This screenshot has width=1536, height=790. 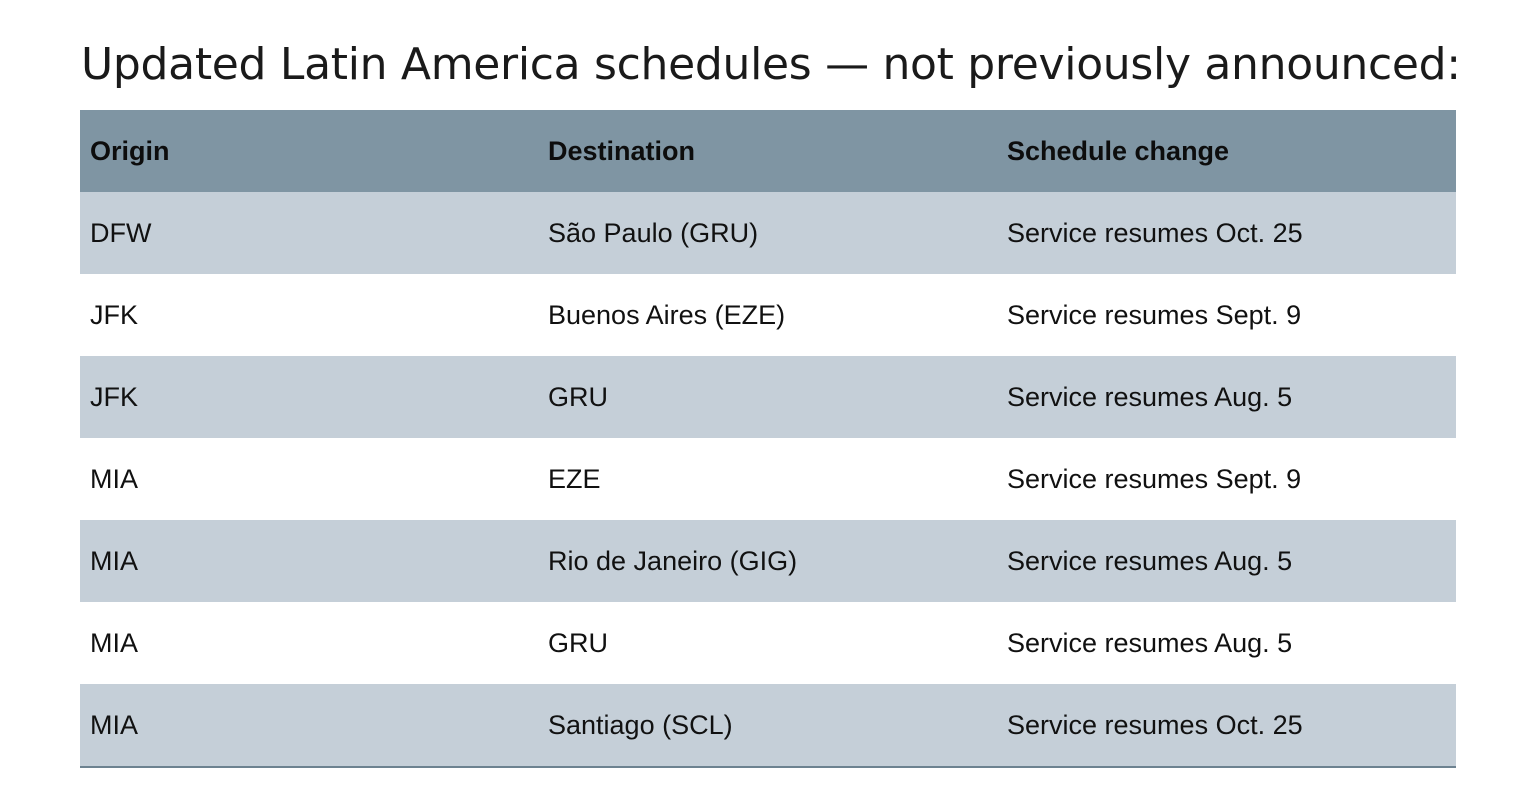 I want to click on table-row: MIA GRU Service resumes Aug. 5, so click(x=768, y=643).